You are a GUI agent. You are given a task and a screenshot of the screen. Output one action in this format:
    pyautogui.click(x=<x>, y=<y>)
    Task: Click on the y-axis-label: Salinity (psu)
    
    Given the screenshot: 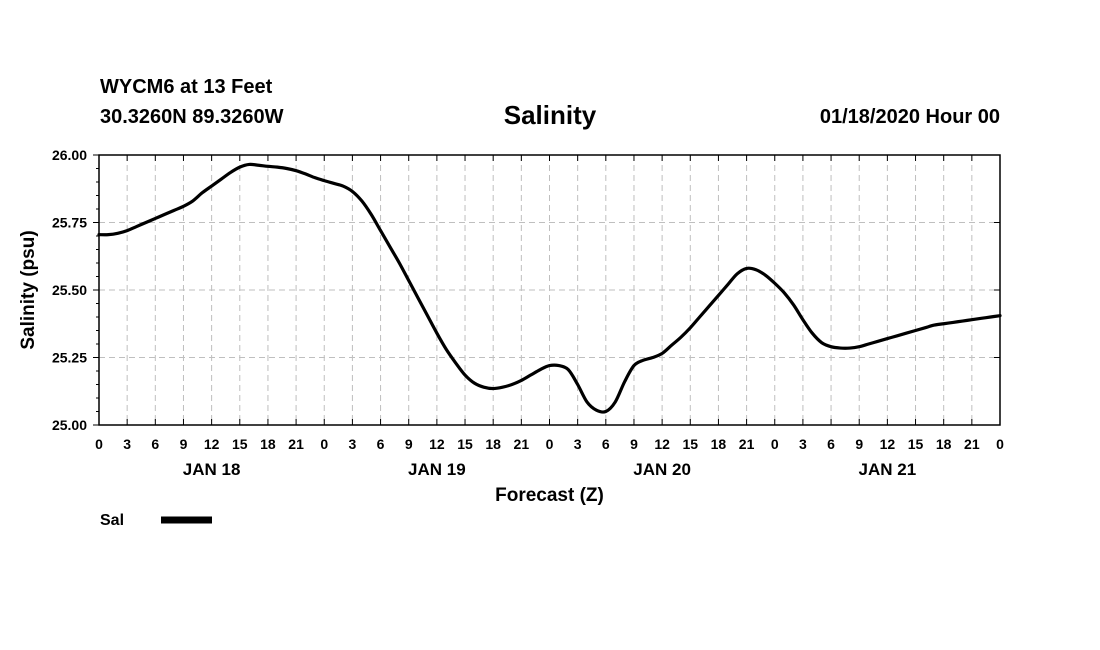 What is the action you would take?
    pyautogui.click(x=28, y=289)
    